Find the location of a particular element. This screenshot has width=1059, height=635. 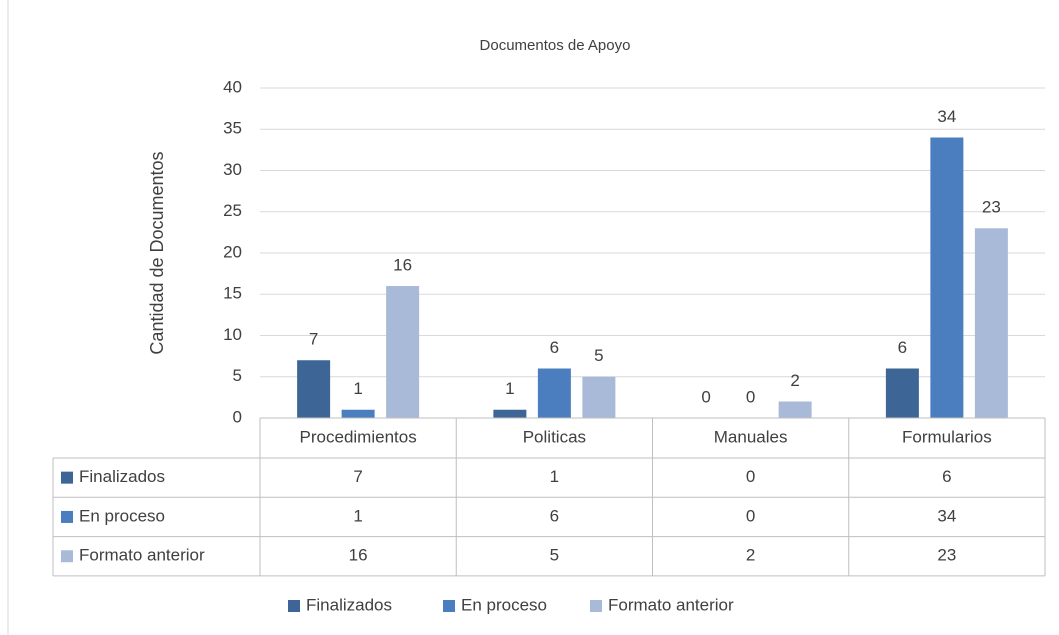

table-cell: 7 is located at coordinates (357, 476).